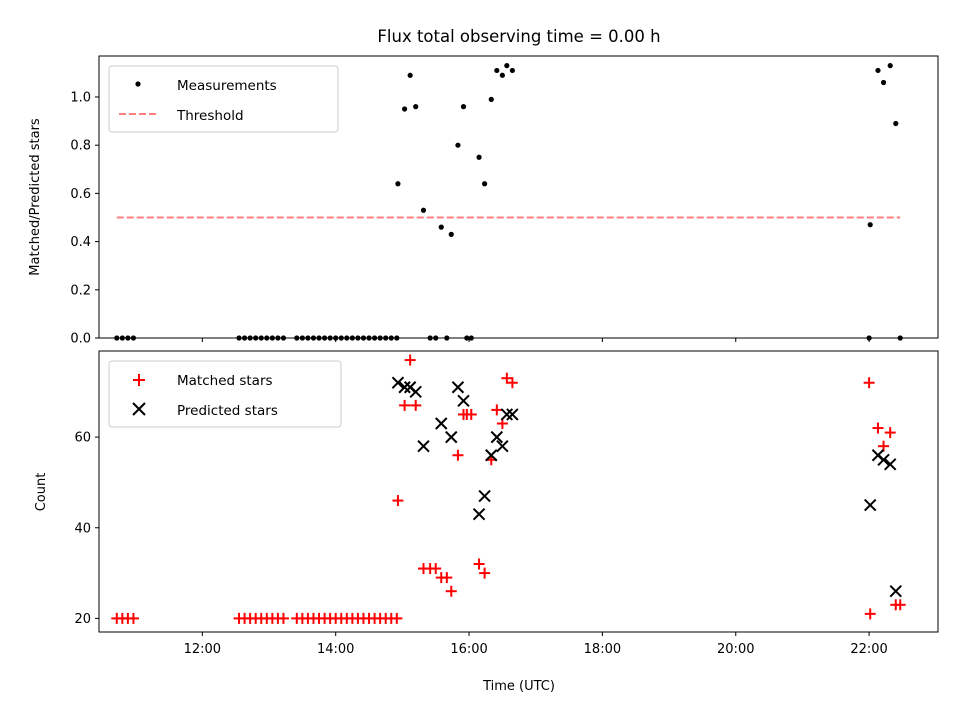 The height and width of the screenshot is (720, 960). I want to click on count-y-tick-label: 20, so click(82, 619).